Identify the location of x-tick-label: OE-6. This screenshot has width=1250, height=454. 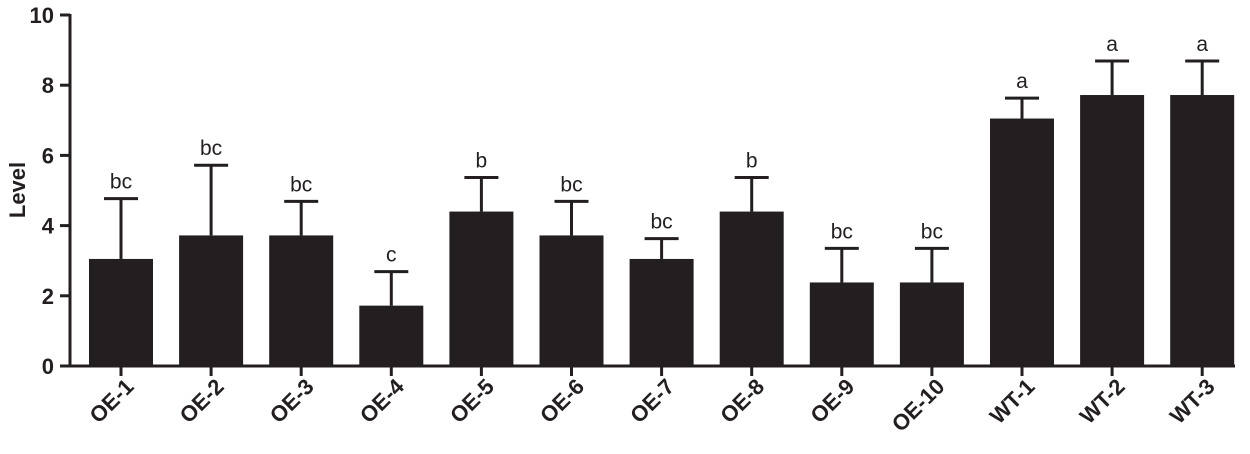
(562, 401).